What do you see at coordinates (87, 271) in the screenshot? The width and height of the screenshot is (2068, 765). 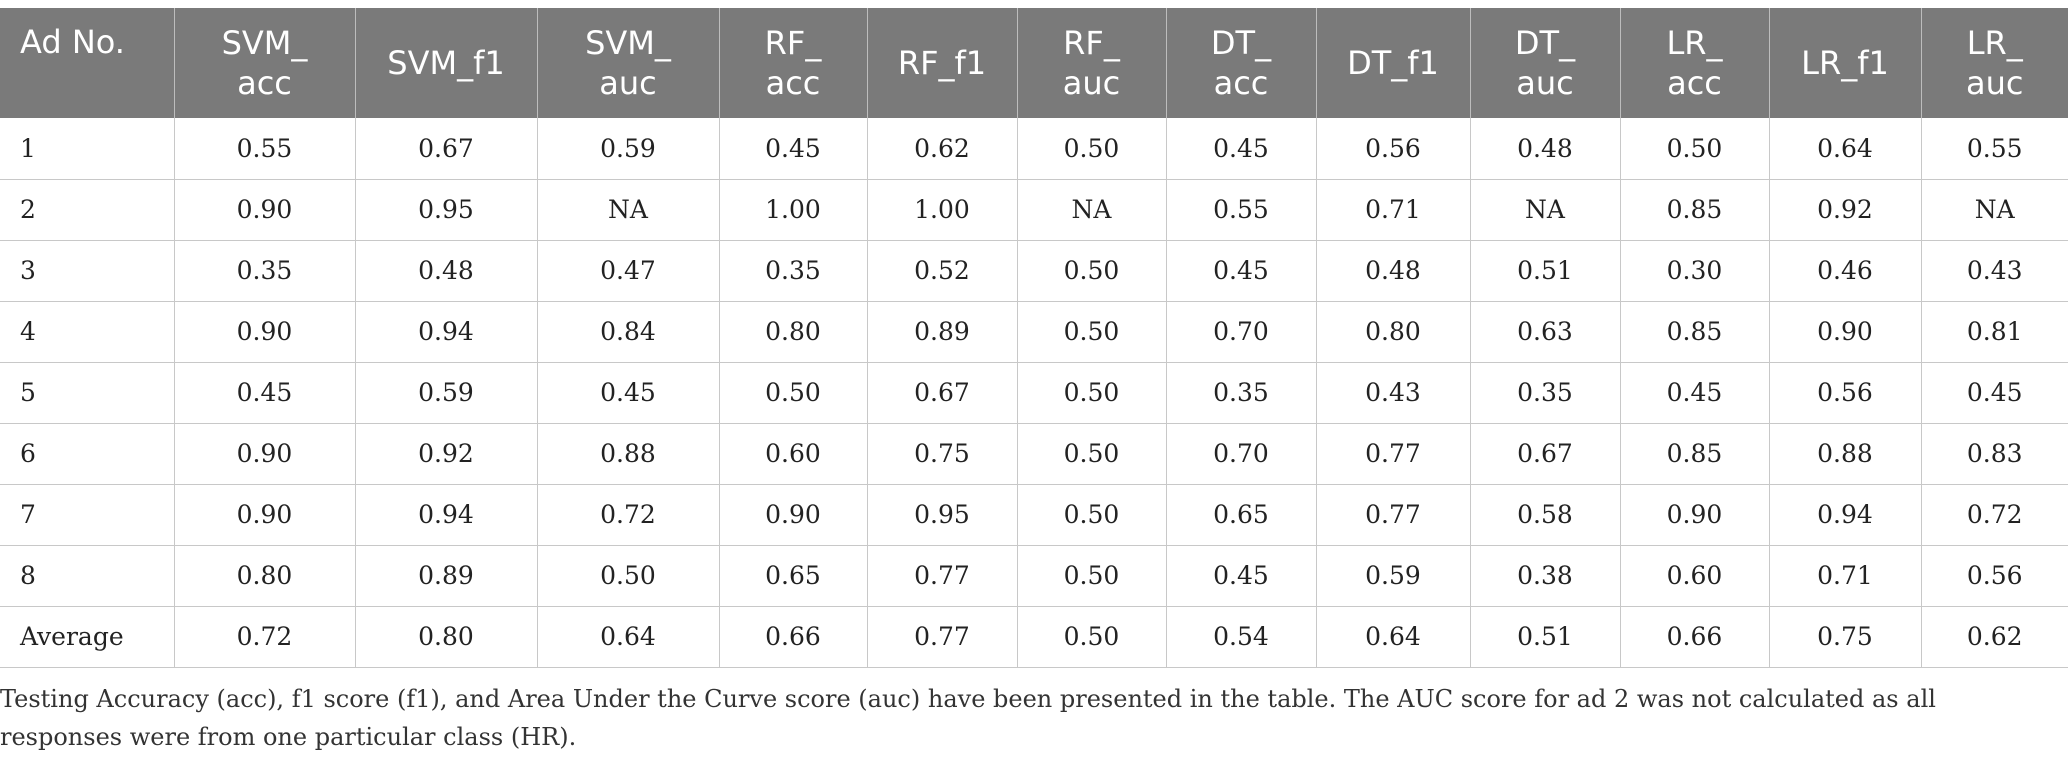 I see `table-cell: 3` at bounding box center [87, 271].